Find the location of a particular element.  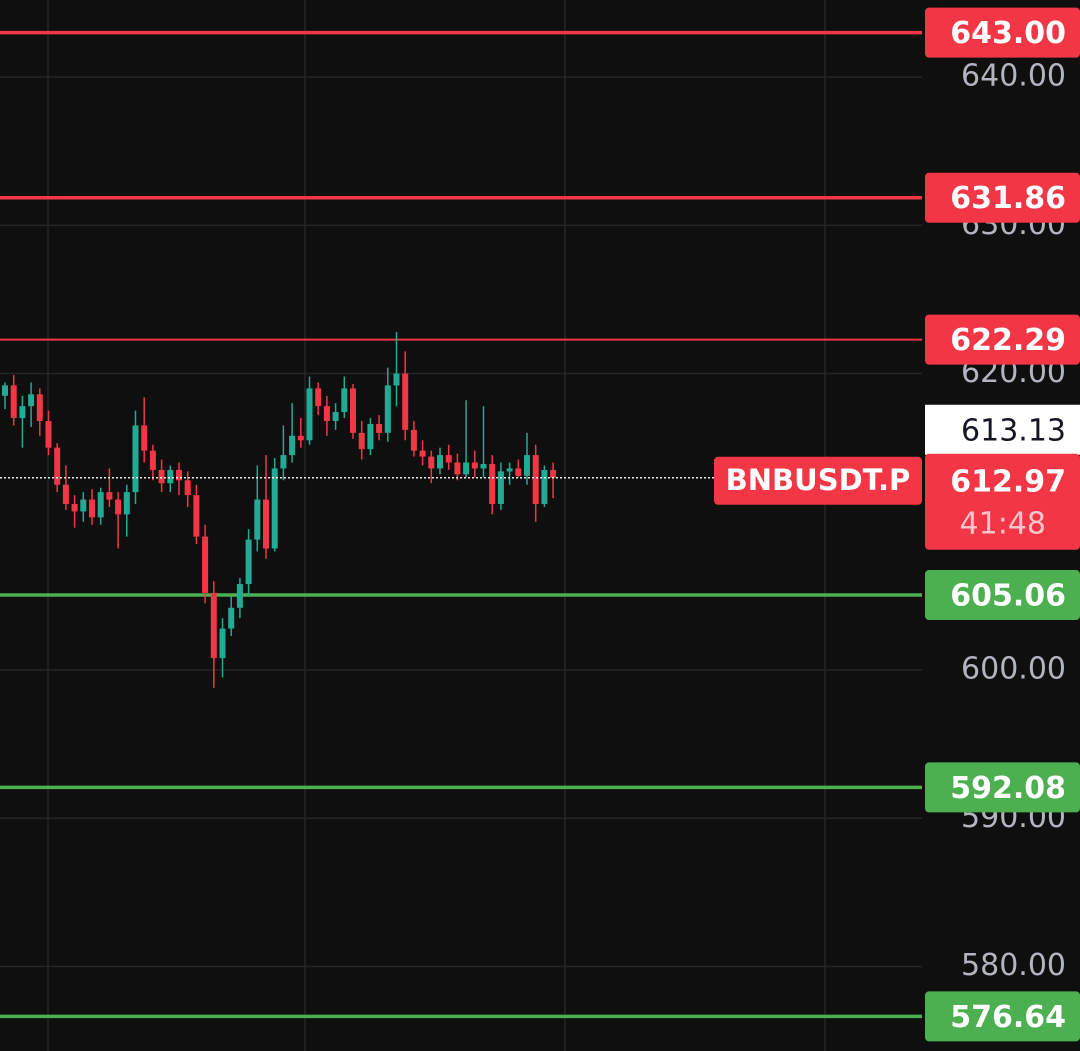

crosshair-price-label: 613.13 is located at coordinates (1013, 430).